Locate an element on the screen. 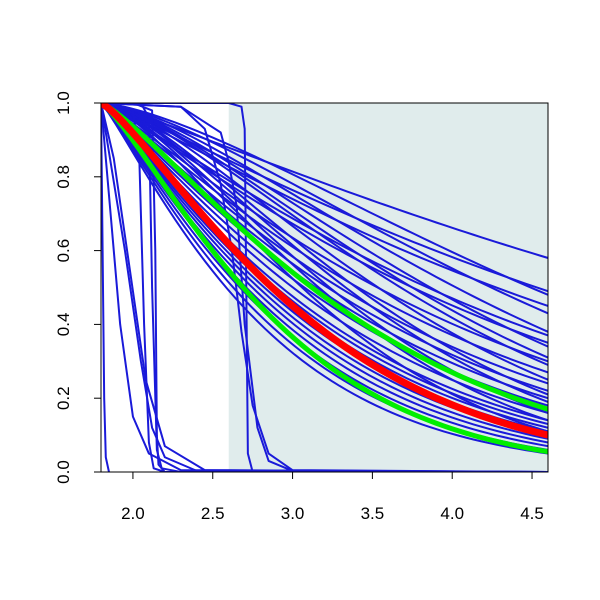  y-tick-label: 0.8 is located at coordinates (63, 177).